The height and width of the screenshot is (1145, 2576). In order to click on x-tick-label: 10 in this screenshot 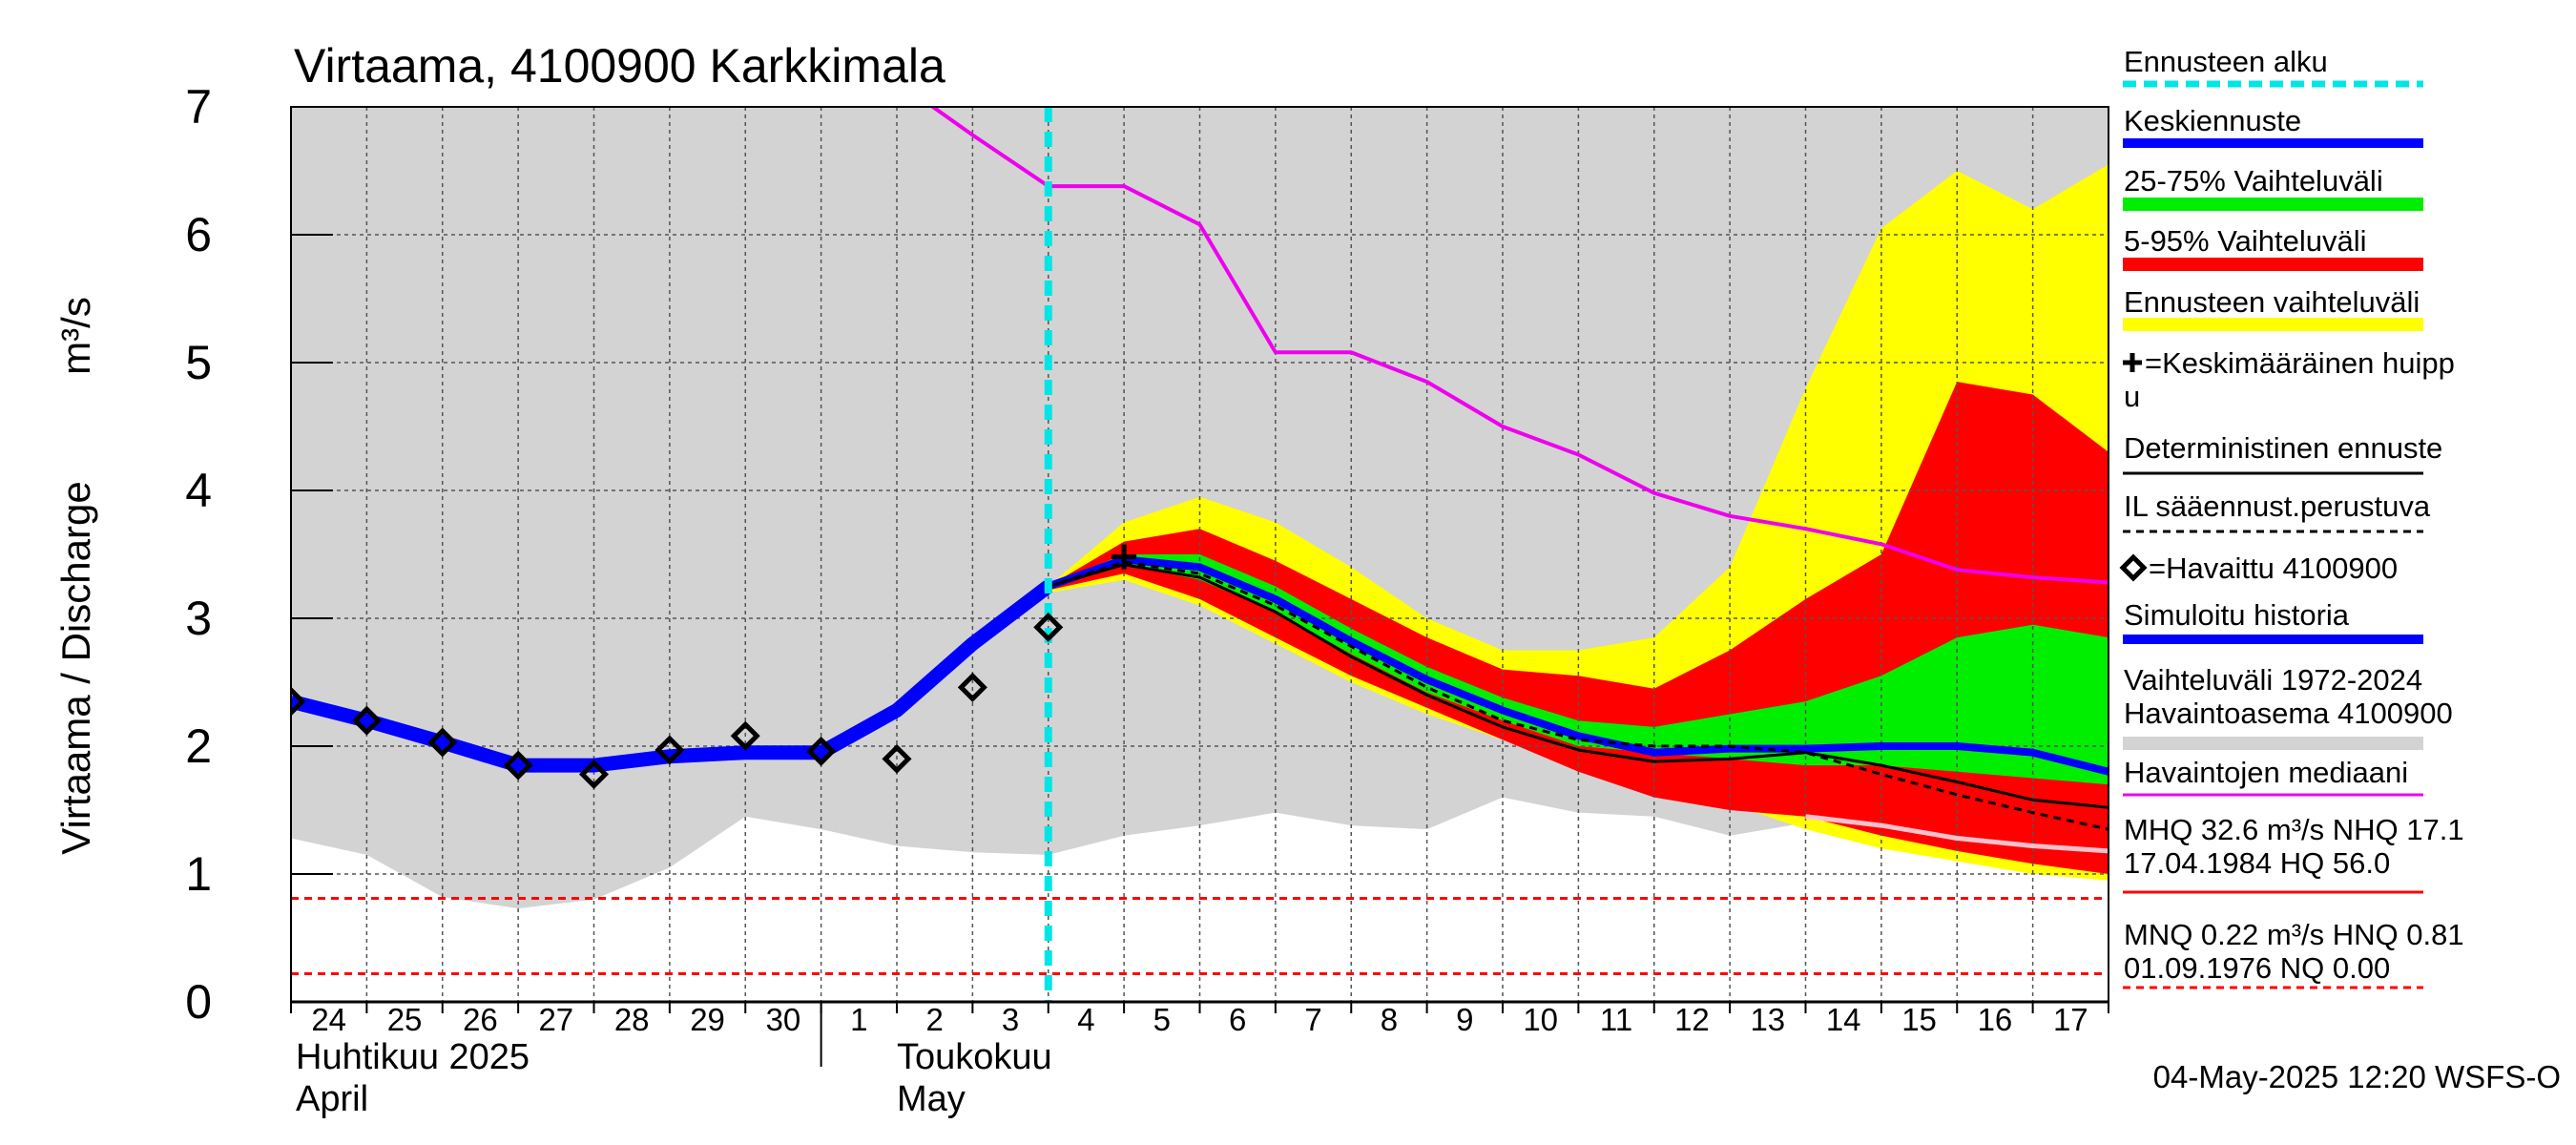, I will do `click(1540, 1019)`.